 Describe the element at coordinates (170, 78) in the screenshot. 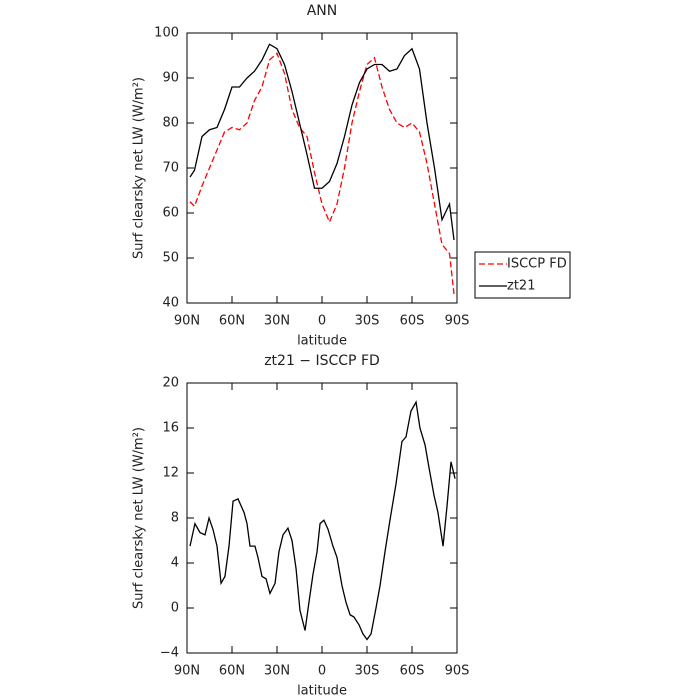

I see `y-tick-label: 90` at that location.